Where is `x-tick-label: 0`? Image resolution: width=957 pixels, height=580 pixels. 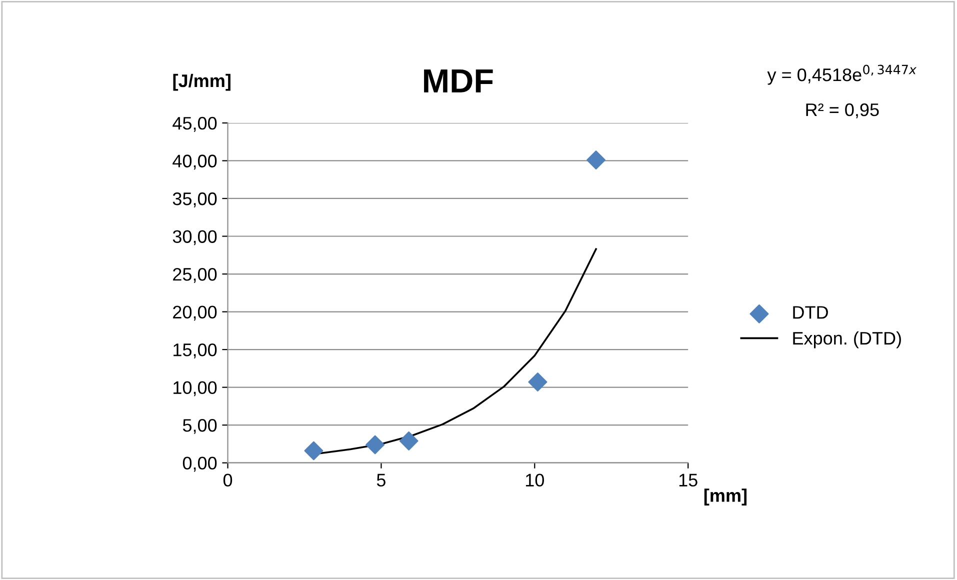 x-tick-label: 0 is located at coordinates (227, 480).